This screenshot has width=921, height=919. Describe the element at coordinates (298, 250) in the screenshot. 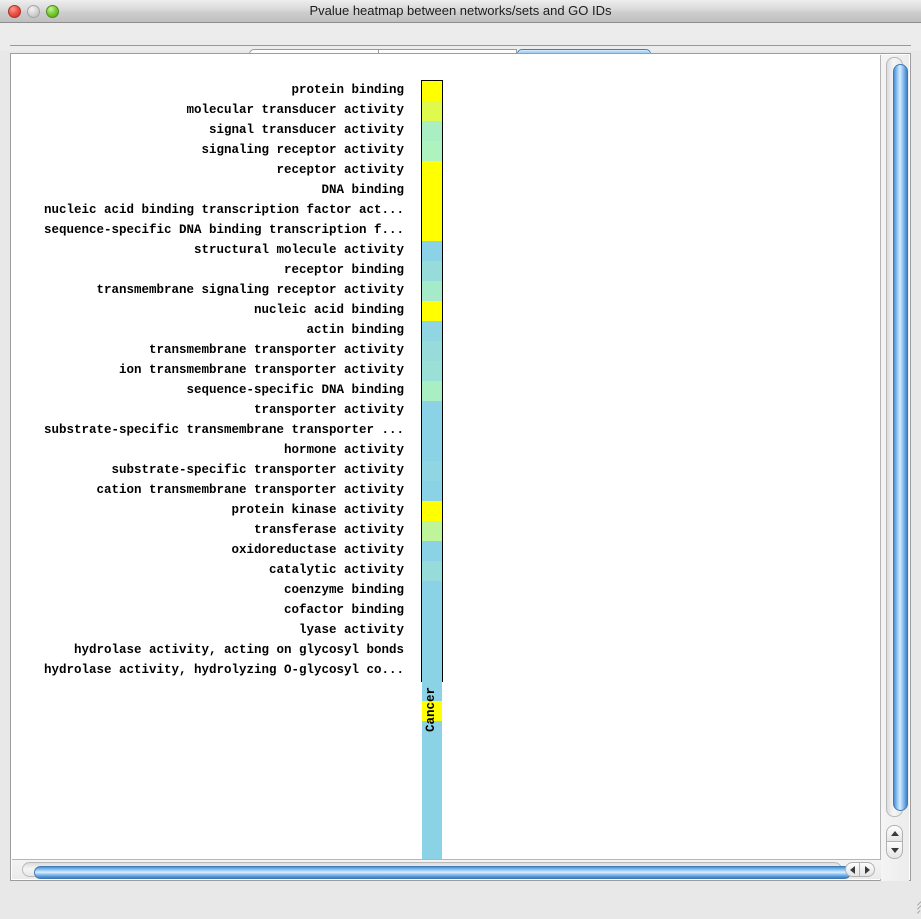

I see `row-label: structural molecule activity` at that location.